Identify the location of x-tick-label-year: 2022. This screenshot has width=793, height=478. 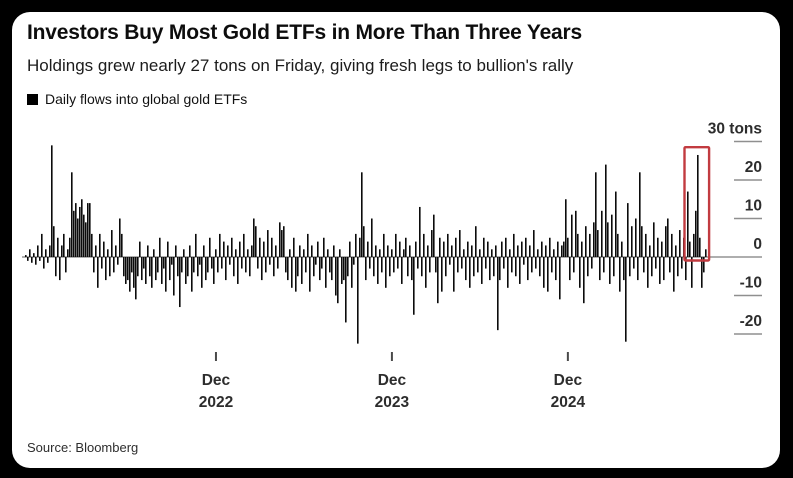
(216, 402).